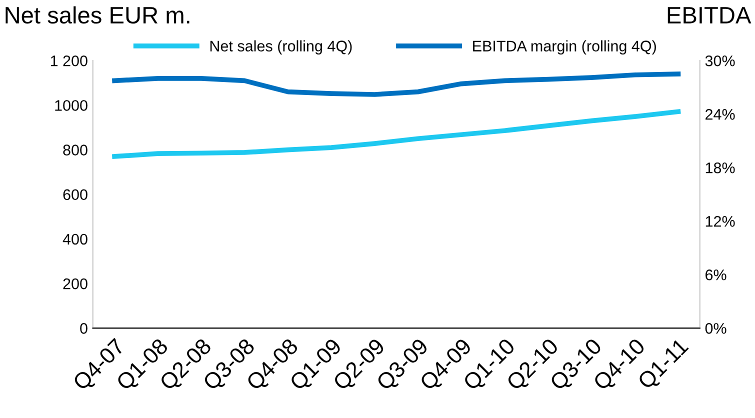 Image resolution: width=755 pixels, height=418 pixels. I want to click on y2-tick-label: 12%, so click(720, 221).